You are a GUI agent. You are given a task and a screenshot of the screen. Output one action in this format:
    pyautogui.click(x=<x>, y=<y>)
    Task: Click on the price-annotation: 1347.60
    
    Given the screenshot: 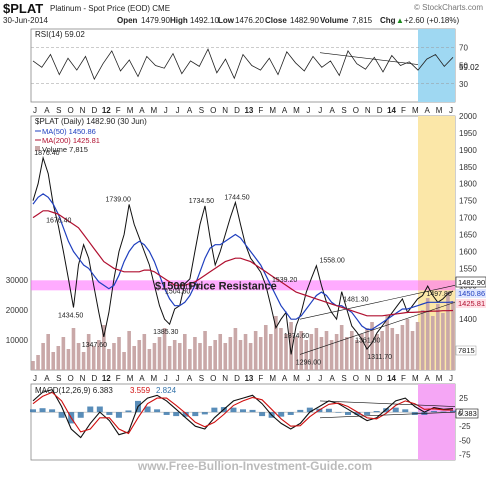 What is the action you would take?
    pyautogui.click(x=94, y=345)
    